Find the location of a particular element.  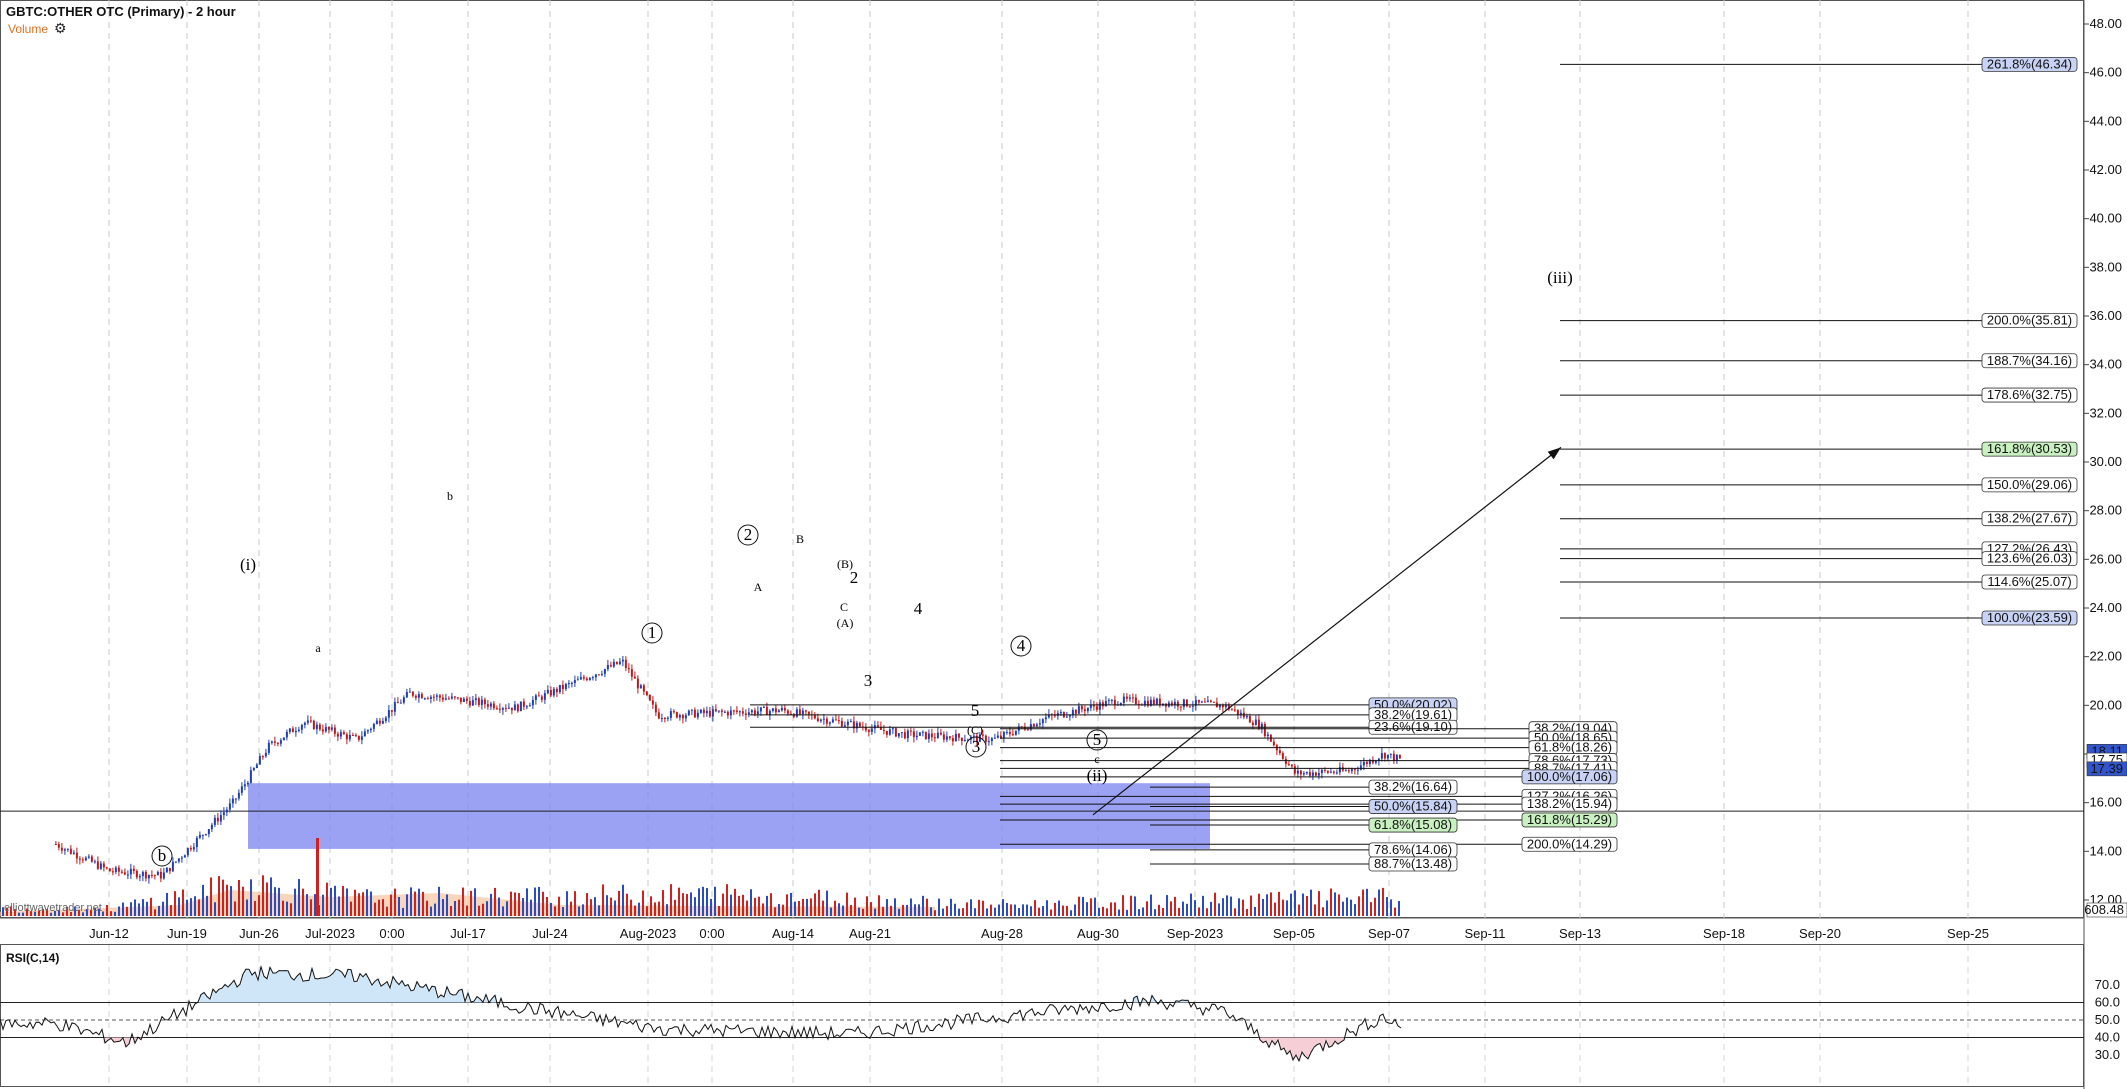

fib-label: 150.0%(29.06) is located at coordinates (2029, 484).